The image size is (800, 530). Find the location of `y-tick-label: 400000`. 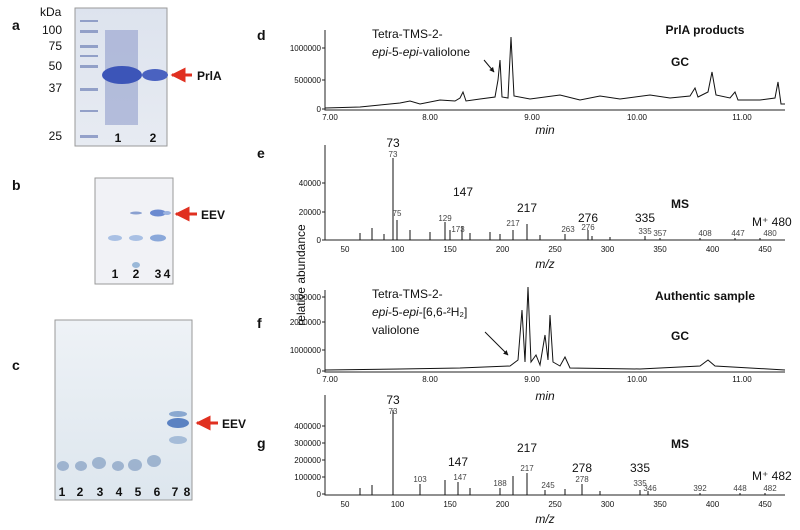

y-tick-label: 400000 is located at coordinates (307, 426).